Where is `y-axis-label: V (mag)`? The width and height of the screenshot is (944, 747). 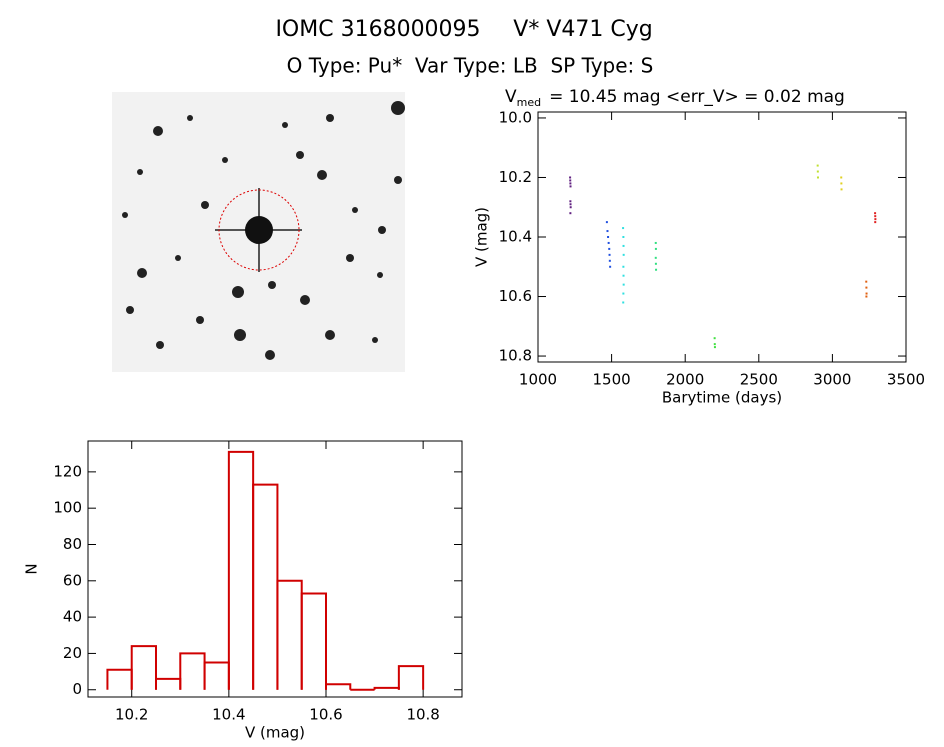 y-axis-label: V (mag) is located at coordinates (482, 237).